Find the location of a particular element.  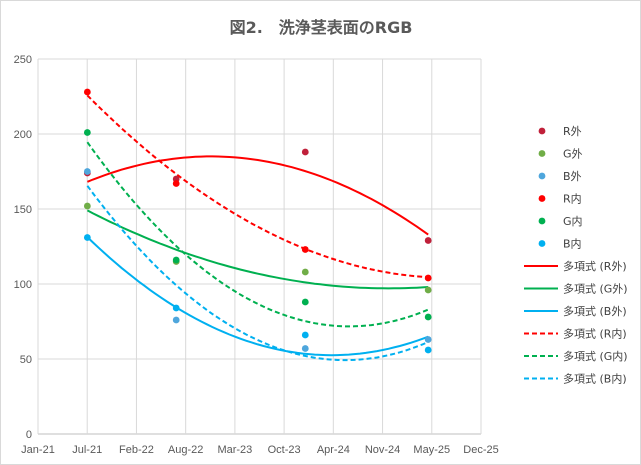

legend-label: G内 is located at coordinates (573, 221).